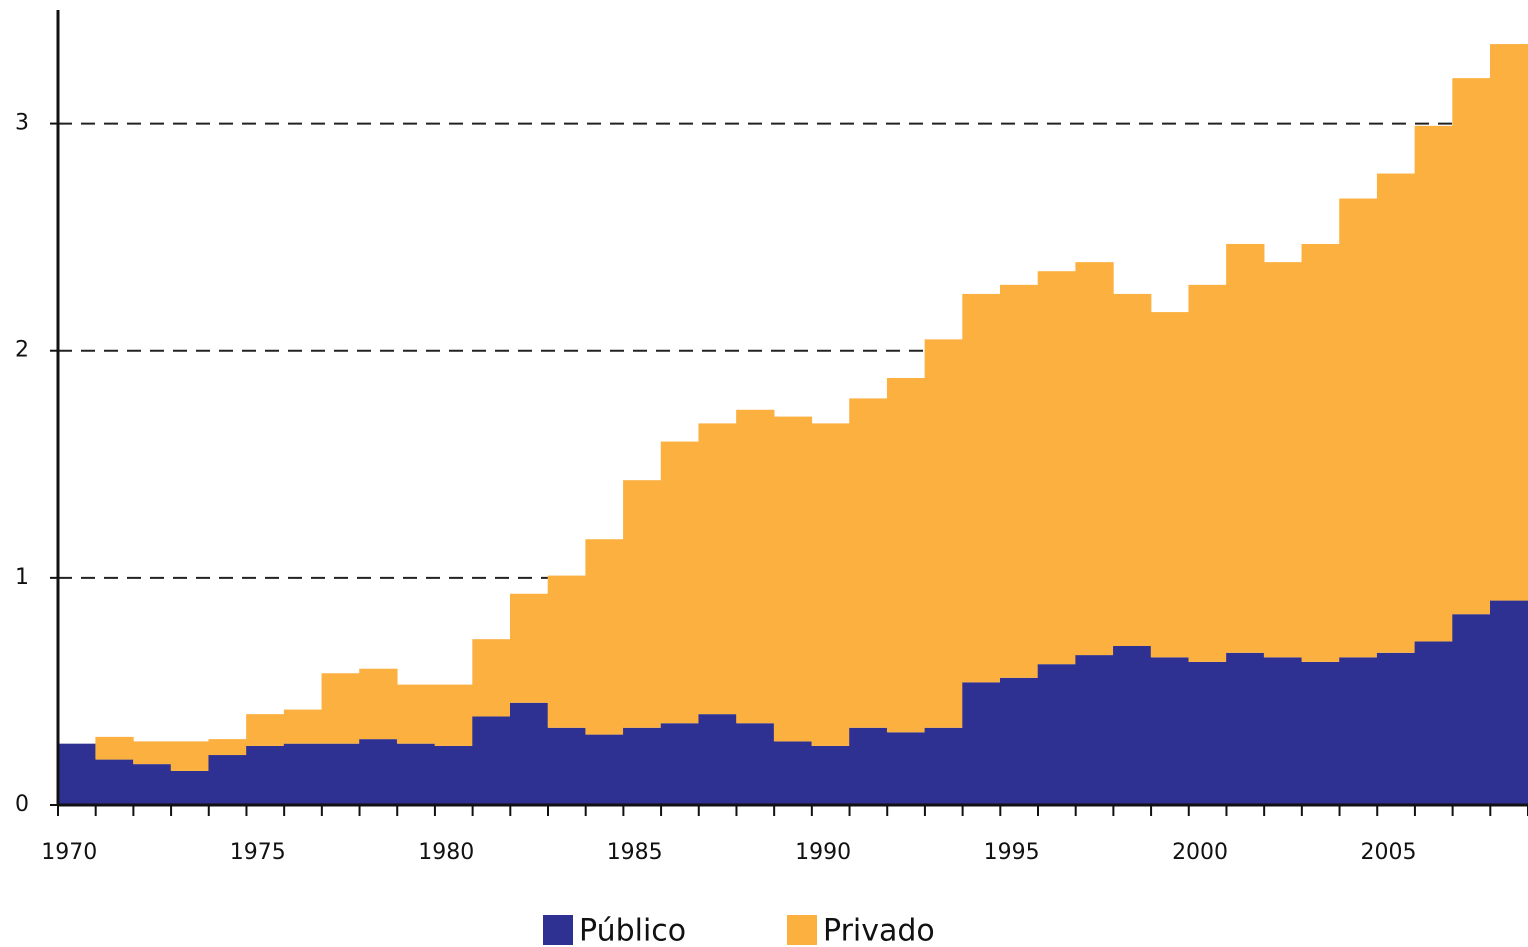 The width and height of the screenshot is (1528, 947). I want to click on x-tick-label: 2000, so click(1200, 852).